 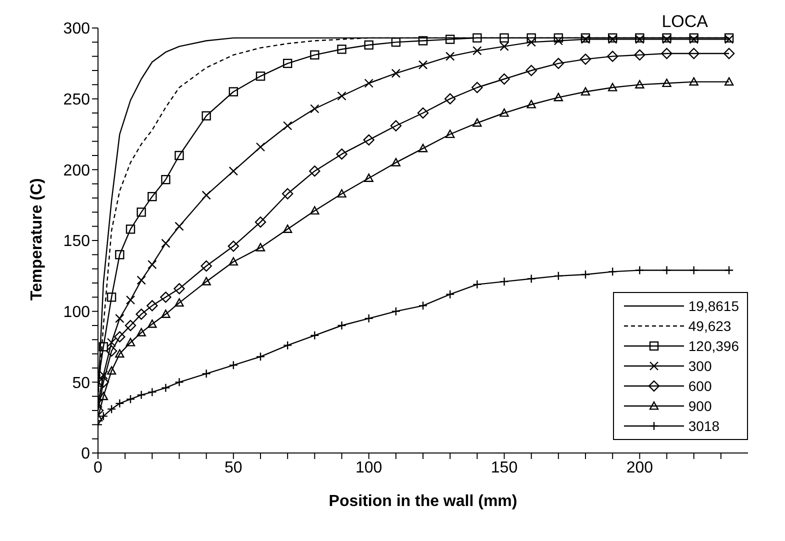 What do you see at coordinates (700, 366) in the screenshot?
I see `legend-label: 300` at bounding box center [700, 366].